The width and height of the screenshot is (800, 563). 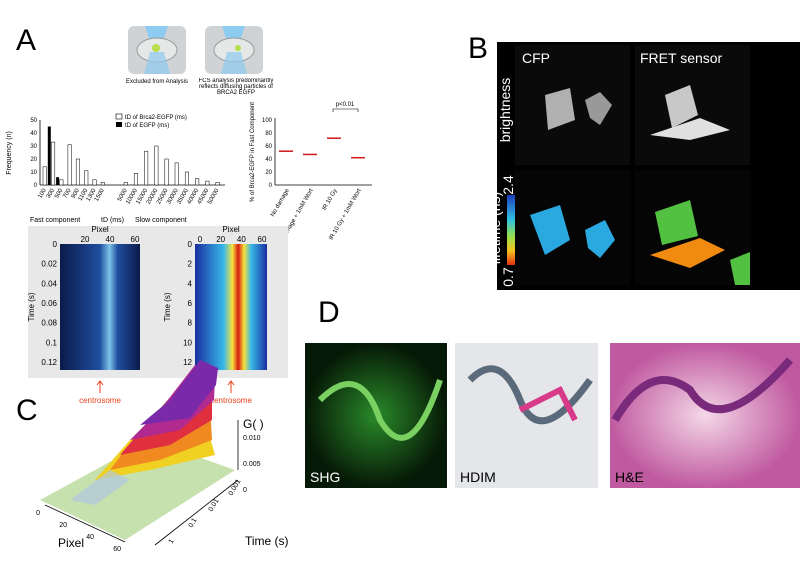 I want to click on y-tick-label: 0.1, so click(x=52, y=342).